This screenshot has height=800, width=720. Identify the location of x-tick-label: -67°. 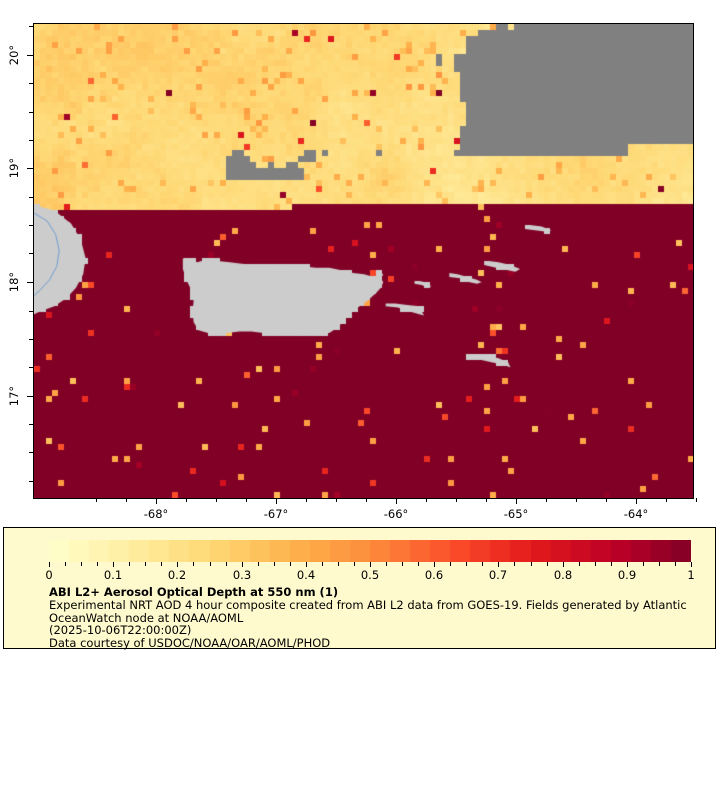
(276, 514).